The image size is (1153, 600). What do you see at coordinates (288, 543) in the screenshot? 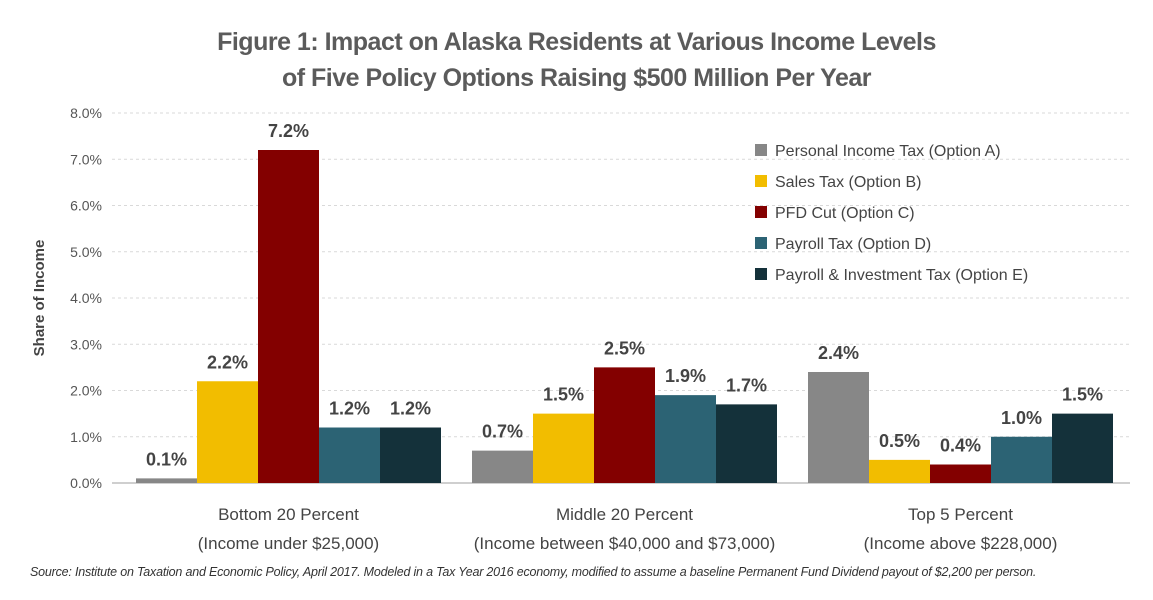
I see `category-sublabel: (Income under $25,000)` at bounding box center [288, 543].